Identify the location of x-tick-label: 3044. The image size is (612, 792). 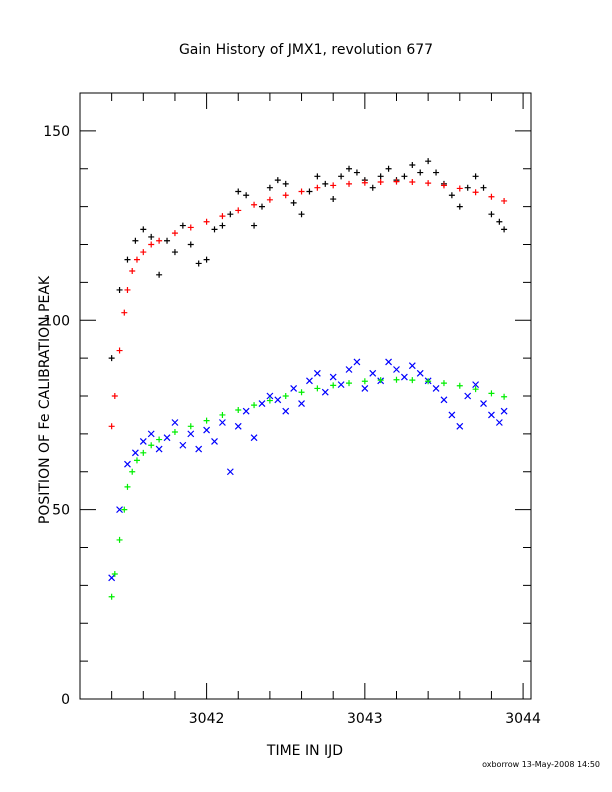
(523, 719).